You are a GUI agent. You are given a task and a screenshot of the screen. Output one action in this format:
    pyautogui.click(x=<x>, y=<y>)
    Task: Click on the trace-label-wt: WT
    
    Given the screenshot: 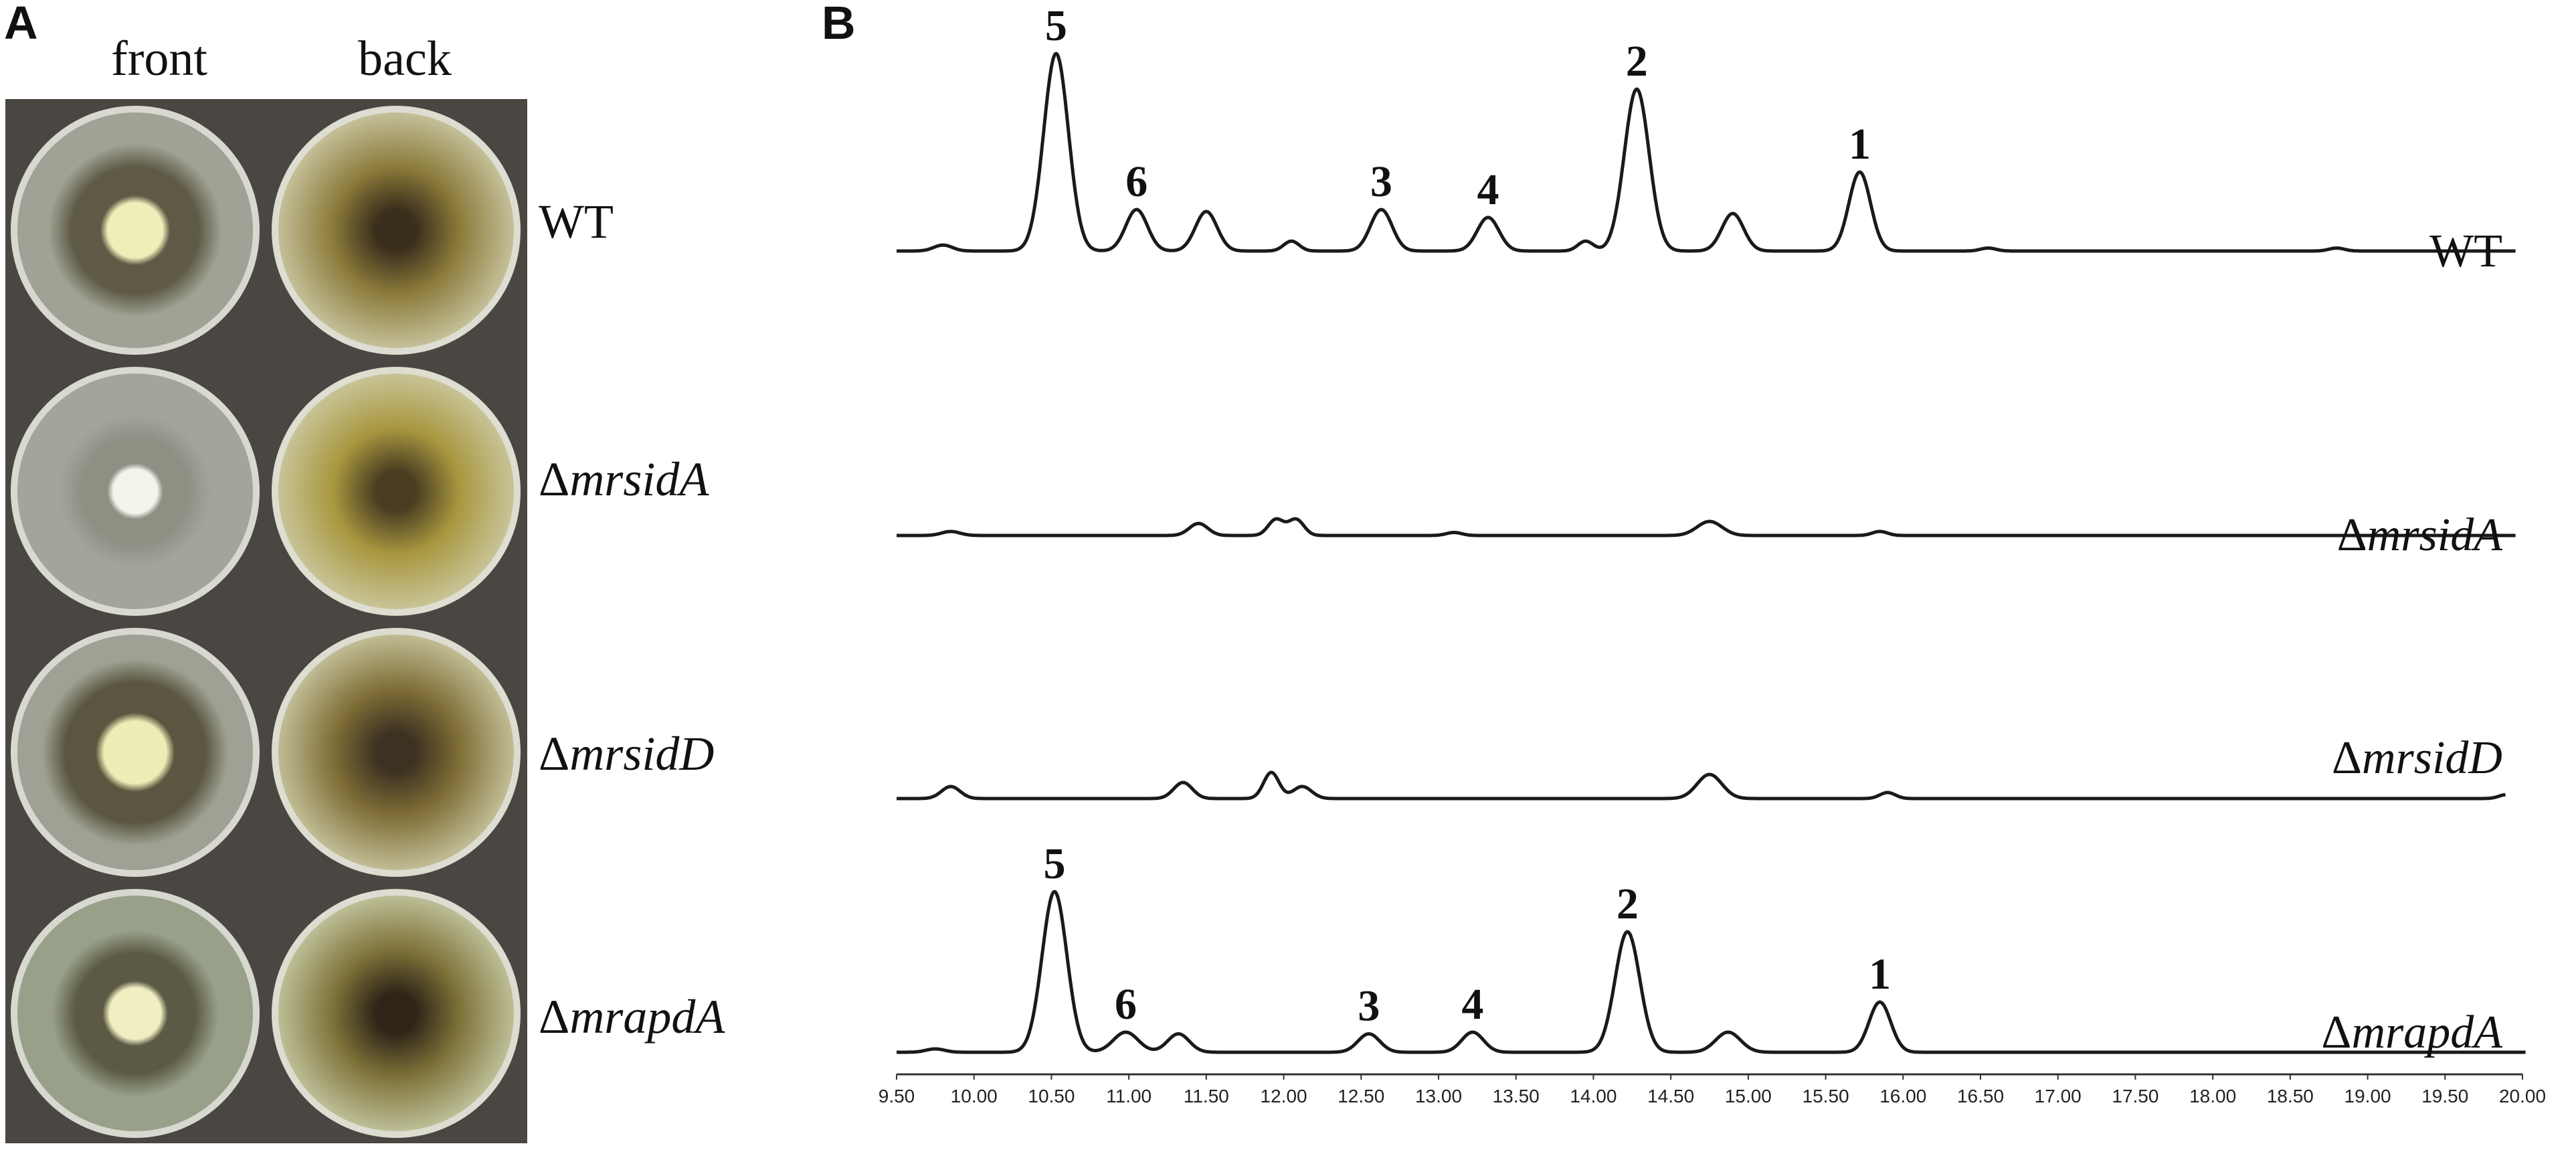 What is the action you would take?
    pyautogui.click(x=2465, y=252)
    